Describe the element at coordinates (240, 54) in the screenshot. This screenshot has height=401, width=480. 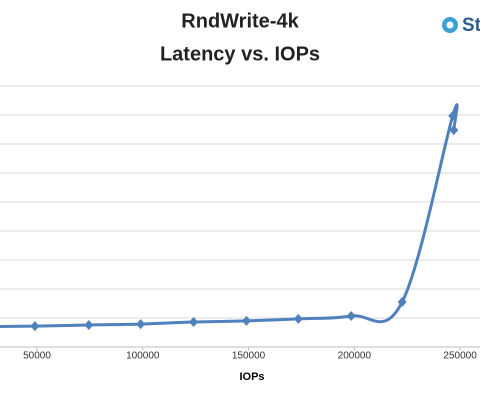
I see `chart-subtitle: Latency vs. IOPs` at that location.